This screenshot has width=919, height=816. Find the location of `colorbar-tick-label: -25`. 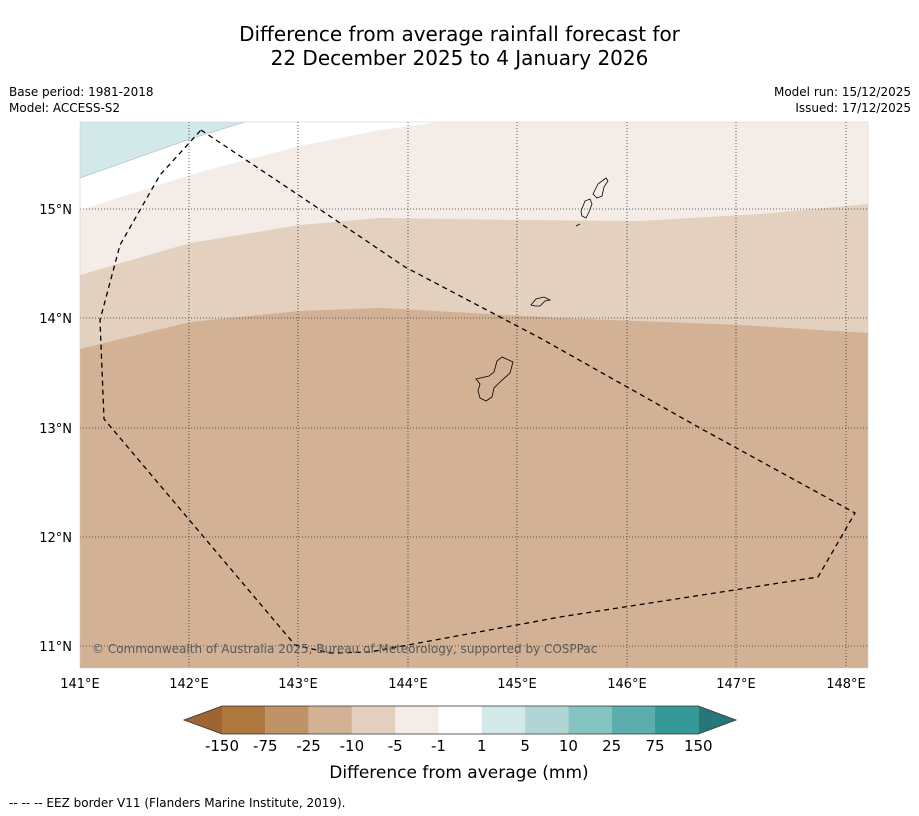

colorbar-tick-label: -25 is located at coordinates (308, 746).